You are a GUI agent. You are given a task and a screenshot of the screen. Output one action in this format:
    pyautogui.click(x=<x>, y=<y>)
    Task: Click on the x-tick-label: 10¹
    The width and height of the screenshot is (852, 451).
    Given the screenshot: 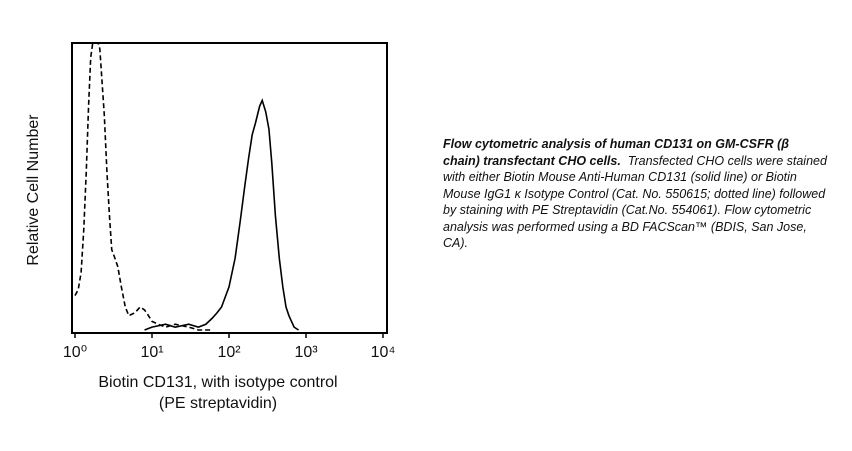 What is the action you would take?
    pyautogui.click(x=151, y=352)
    